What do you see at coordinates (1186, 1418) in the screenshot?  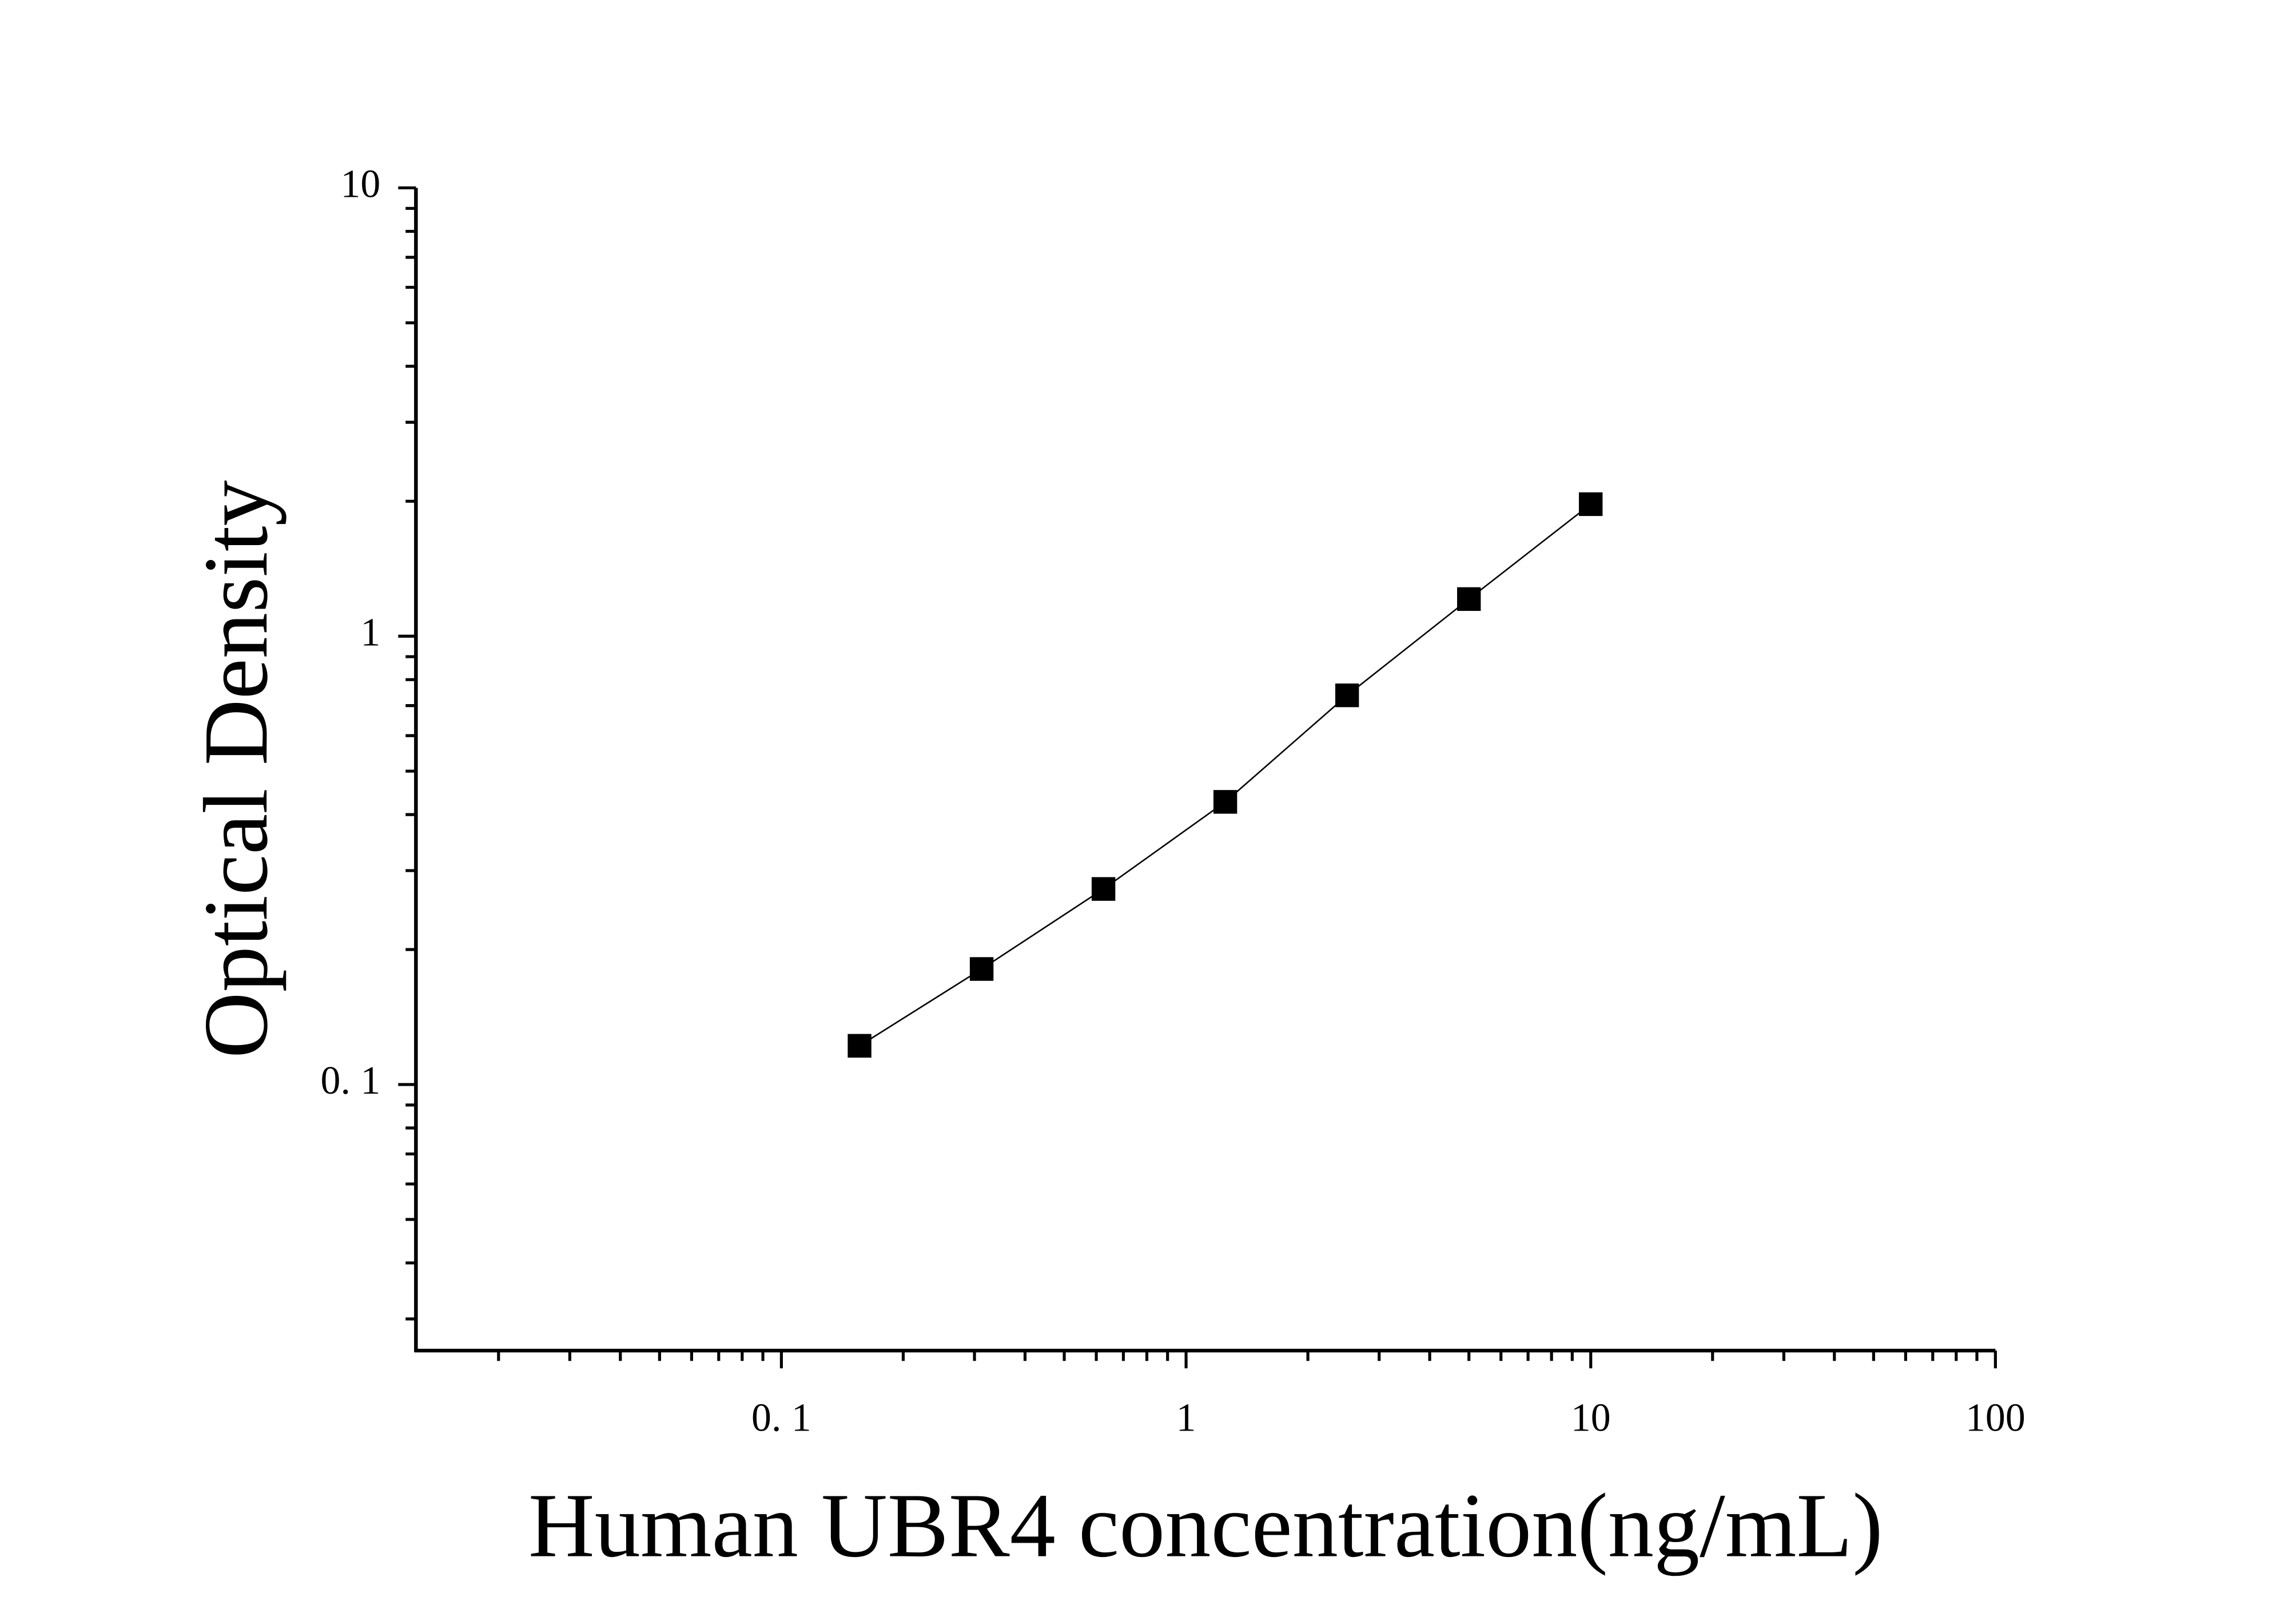 I see `x-tick-label: 1` at bounding box center [1186, 1418].